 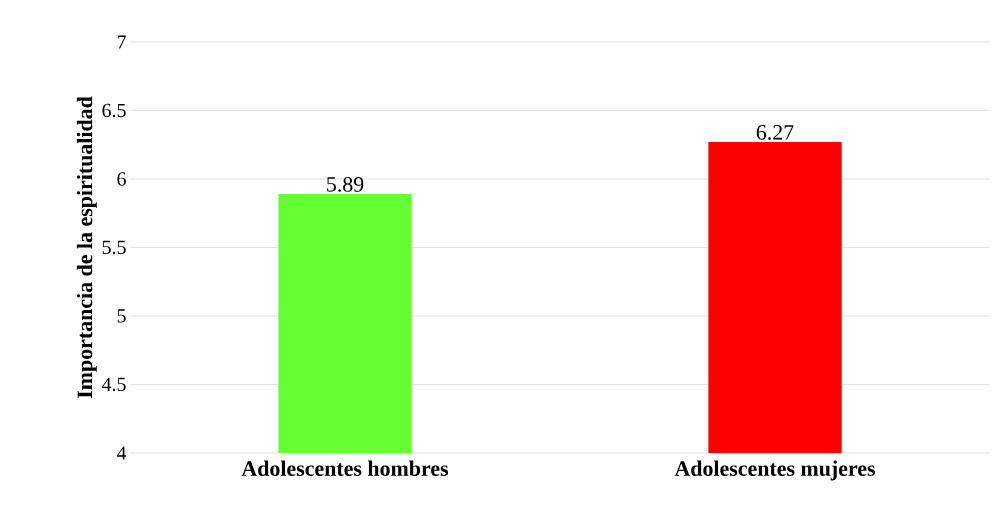 I want to click on y-tick-label: 6, so click(x=121, y=179).